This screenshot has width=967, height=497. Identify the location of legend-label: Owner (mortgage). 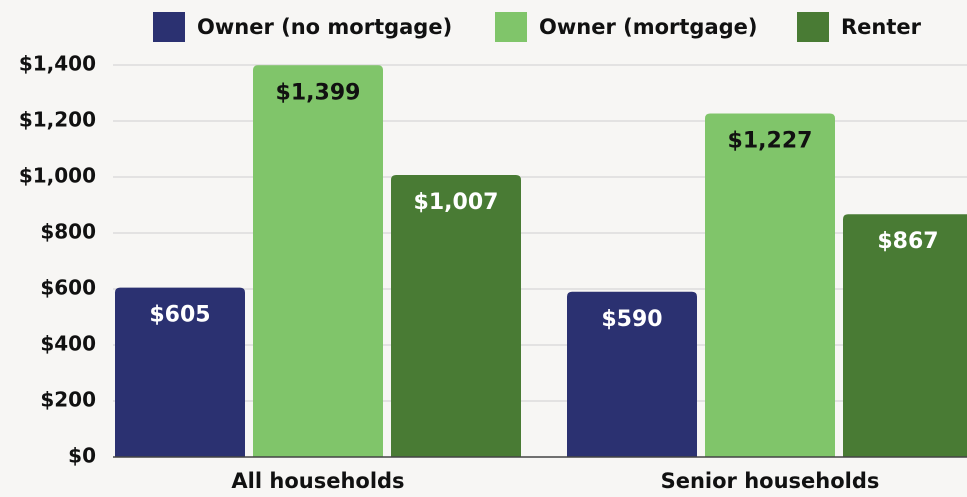
(648, 27).